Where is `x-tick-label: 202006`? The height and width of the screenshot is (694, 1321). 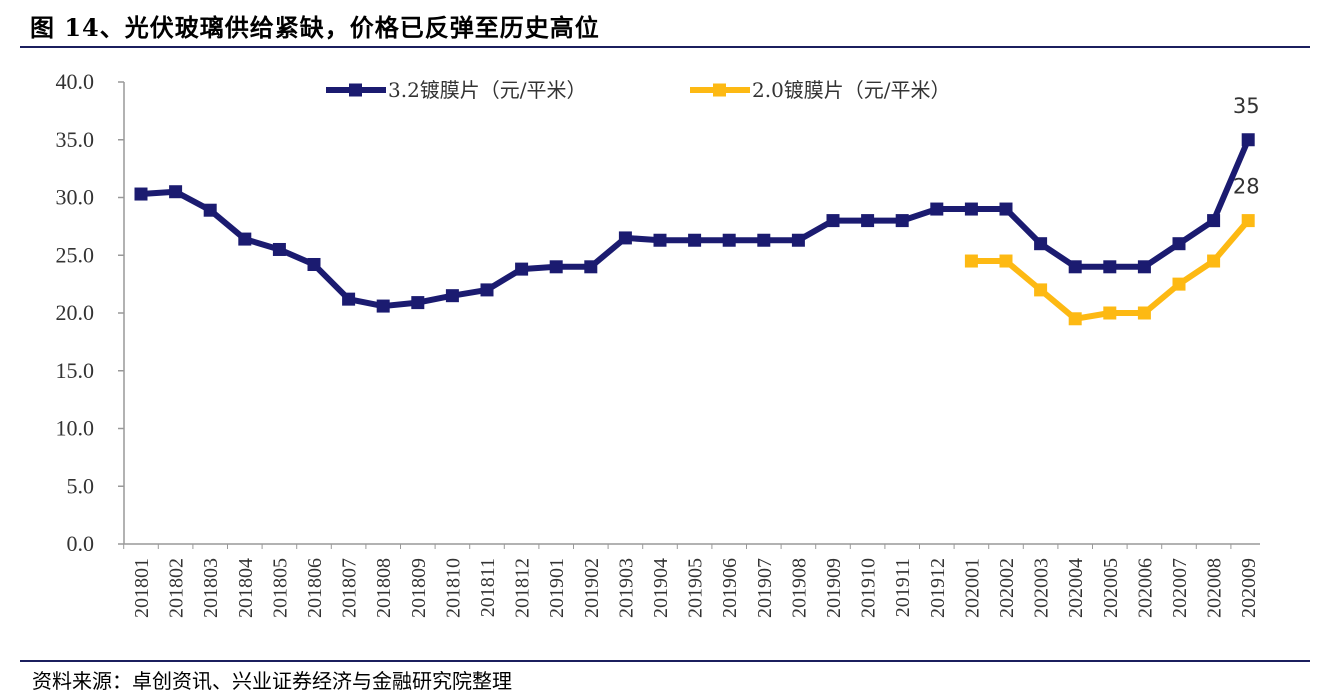
x-tick-label: 202006 is located at coordinates (1145, 588).